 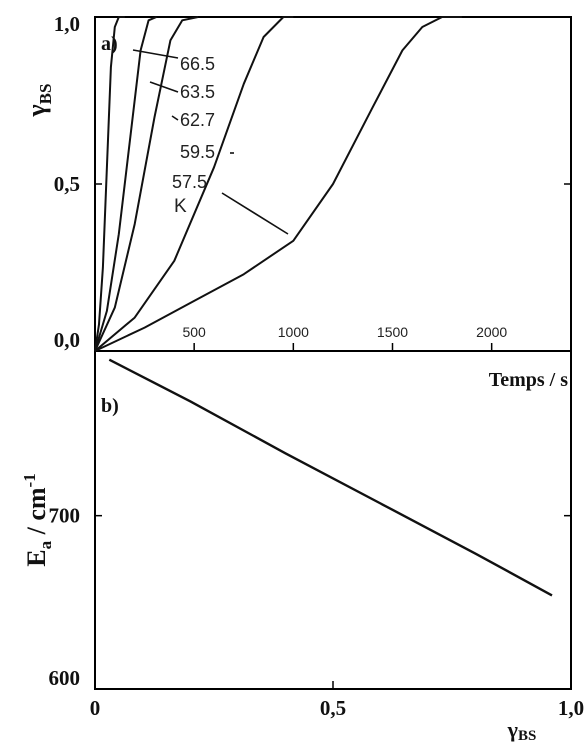 I want to click on panel-a-ytick-label-1: 0,5, so click(x=67, y=184).